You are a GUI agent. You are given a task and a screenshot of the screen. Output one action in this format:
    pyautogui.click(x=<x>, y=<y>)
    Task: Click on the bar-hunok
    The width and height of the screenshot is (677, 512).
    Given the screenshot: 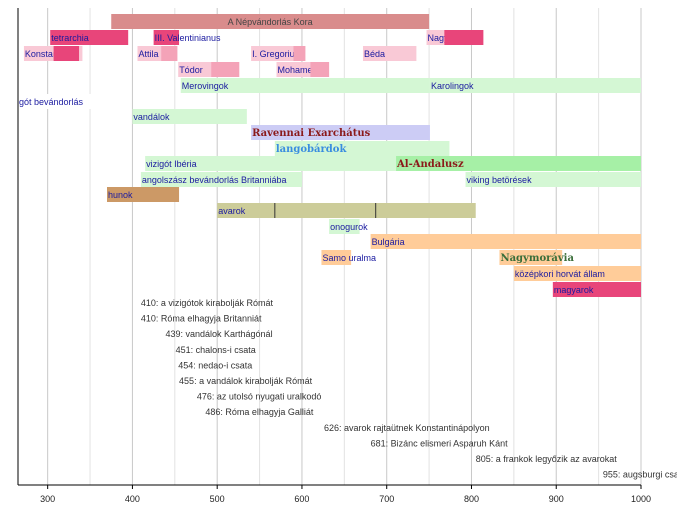 What is the action you would take?
    pyautogui.click(x=143, y=194)
    